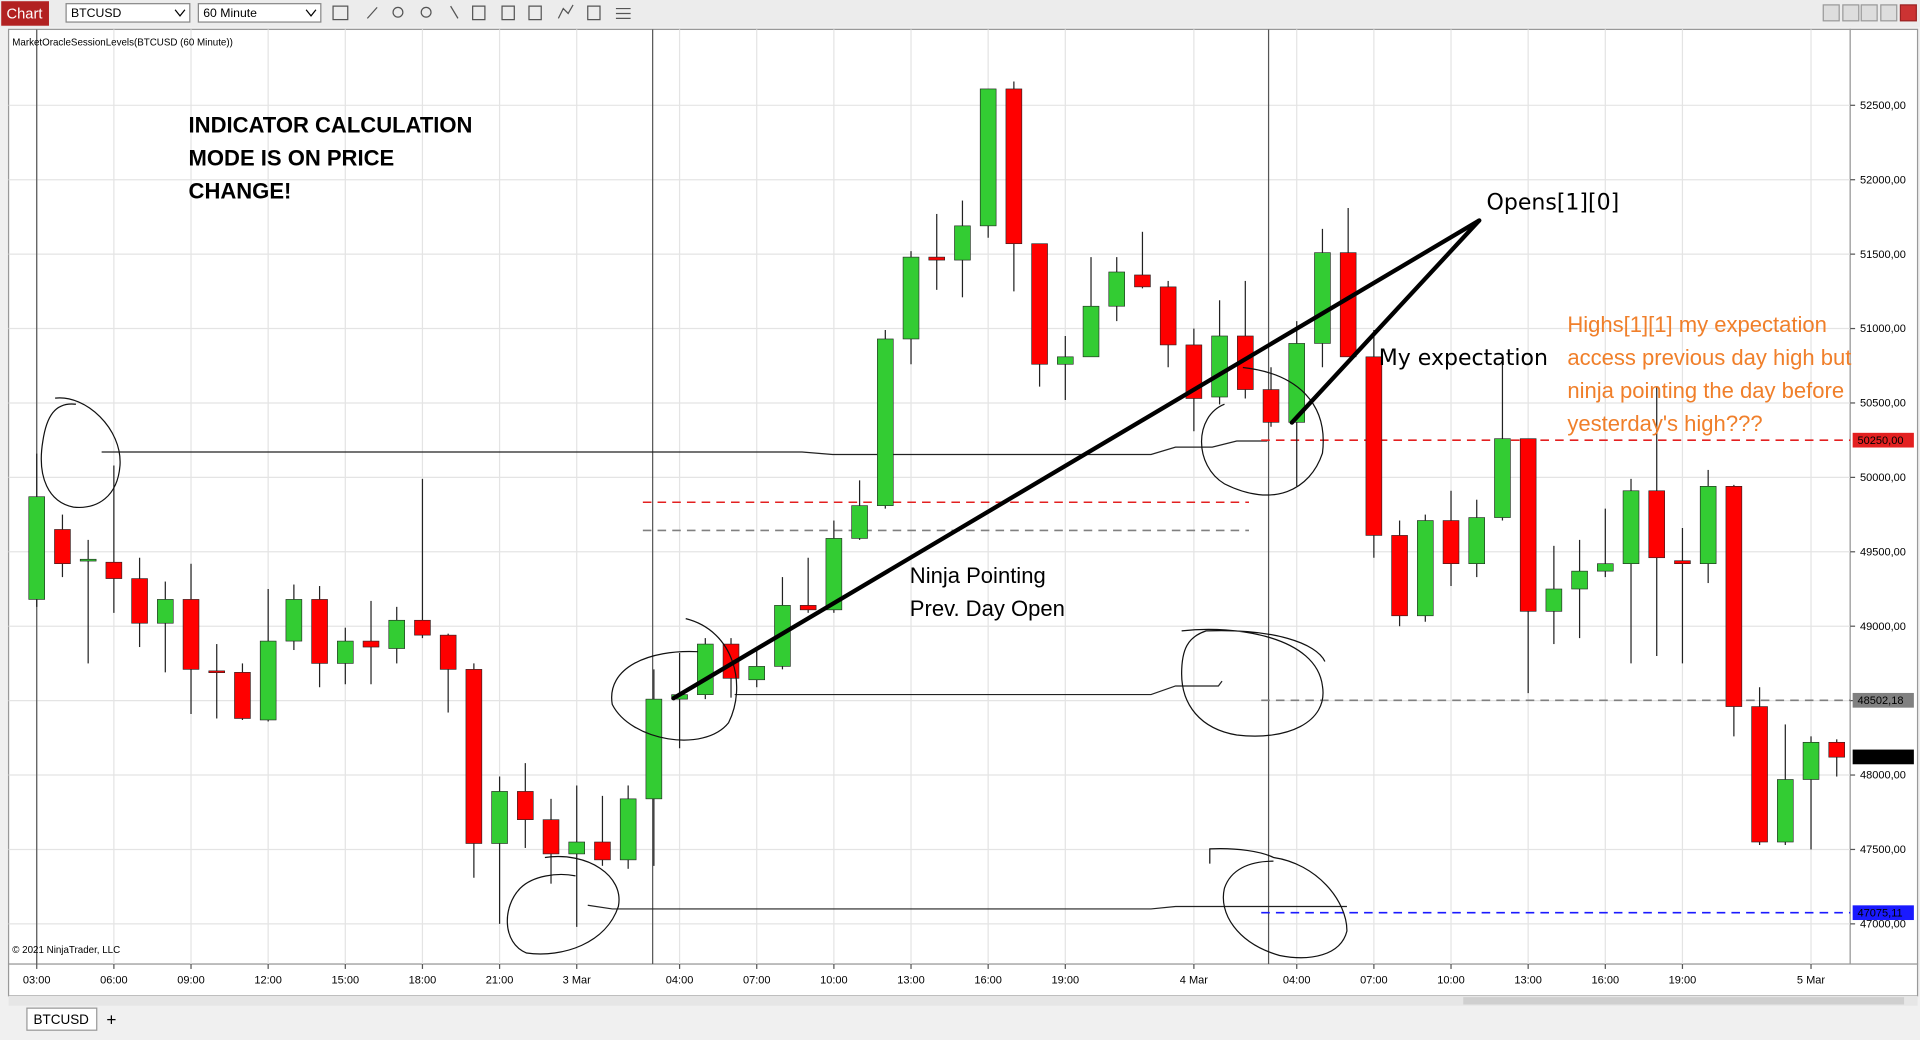 Image resolution: width=1920 pixels, height=1045 pixels. Describe the element at coordinates (481, 12) in the screenshot. I see `toolbar-icons` at that location.